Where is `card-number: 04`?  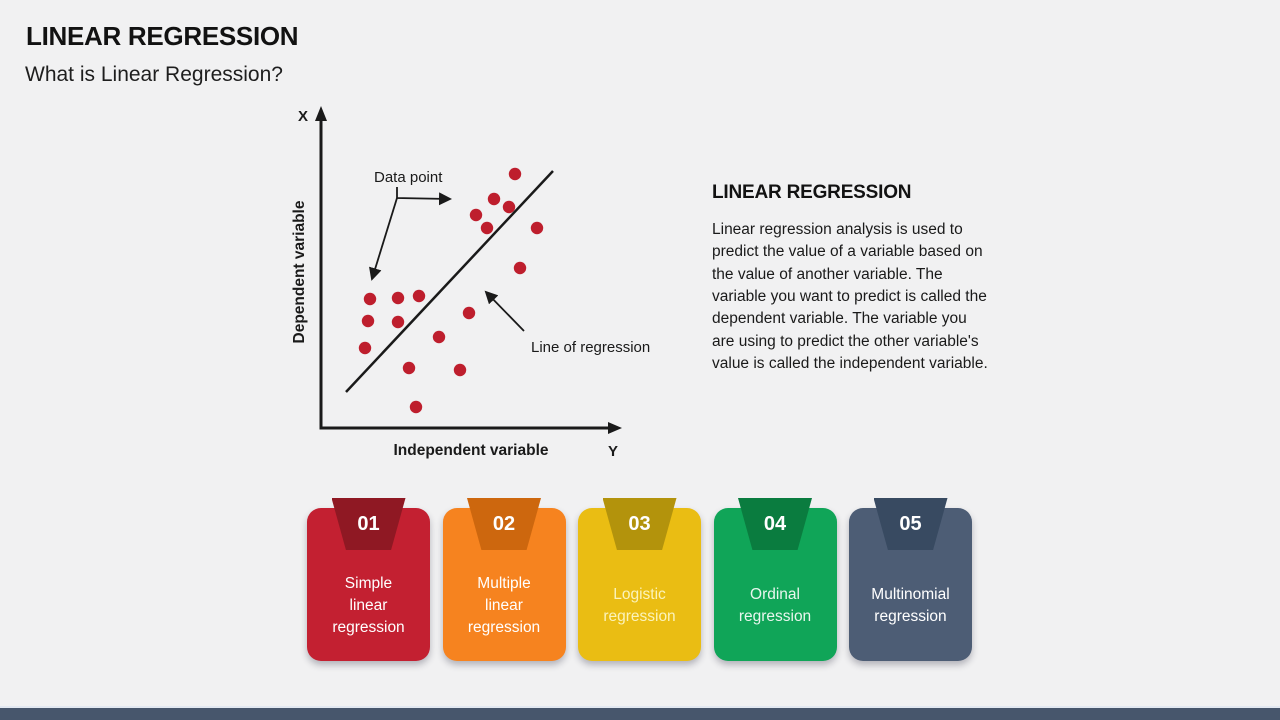 card-number: 04 is located at coordinates (775, 523).